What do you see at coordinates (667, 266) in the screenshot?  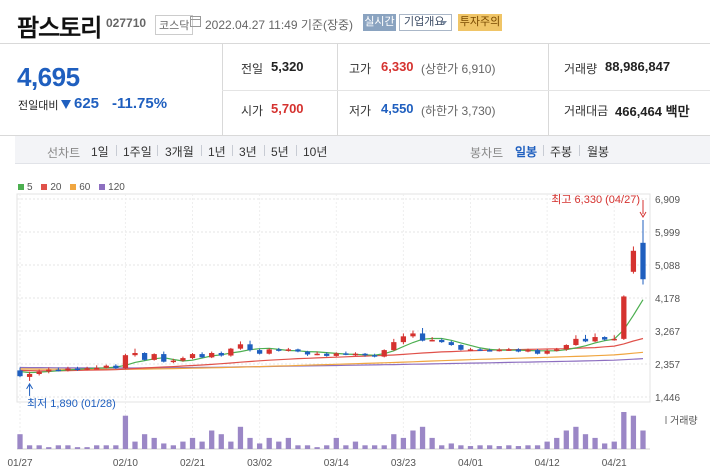 I see `y-tick-label: 5,088` at bounding box center [667, 266].